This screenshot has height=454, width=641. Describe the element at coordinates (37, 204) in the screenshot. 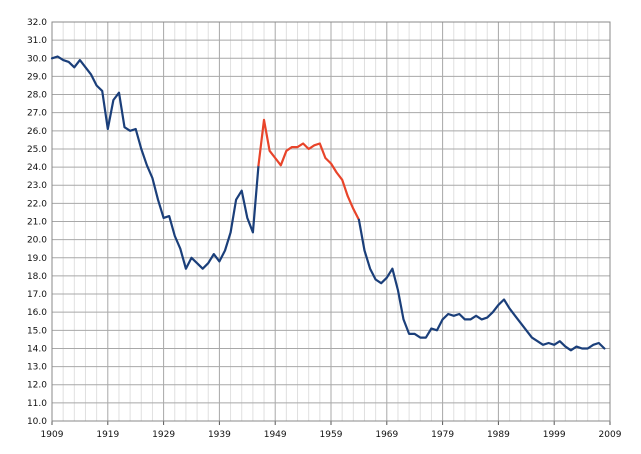

I see `y-tick-label: 22.0` at that location.